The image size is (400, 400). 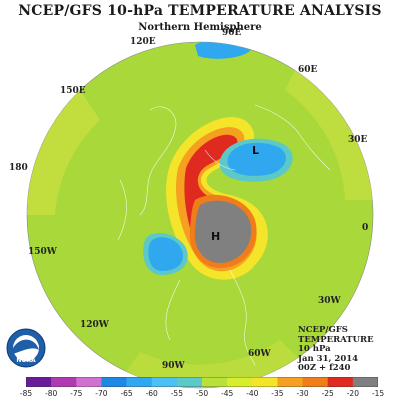 What do you see at coordinates (336, 339) in the screenshot?
I see `info-variable: TEMPERATURE` at bounding box center [336, 339].